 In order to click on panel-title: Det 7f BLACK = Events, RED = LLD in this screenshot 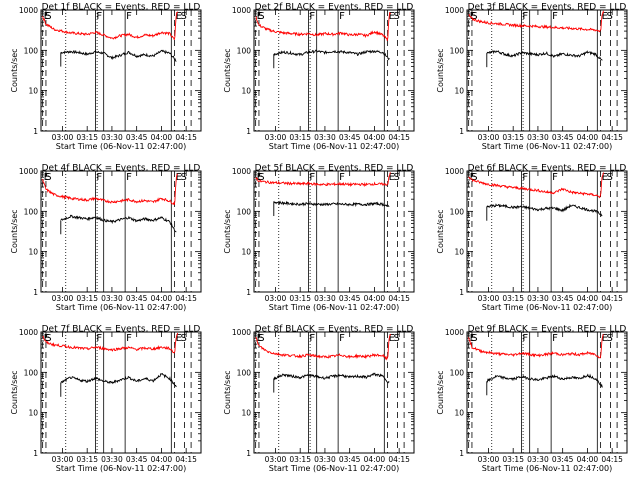, I will do `click(121, 330)`.